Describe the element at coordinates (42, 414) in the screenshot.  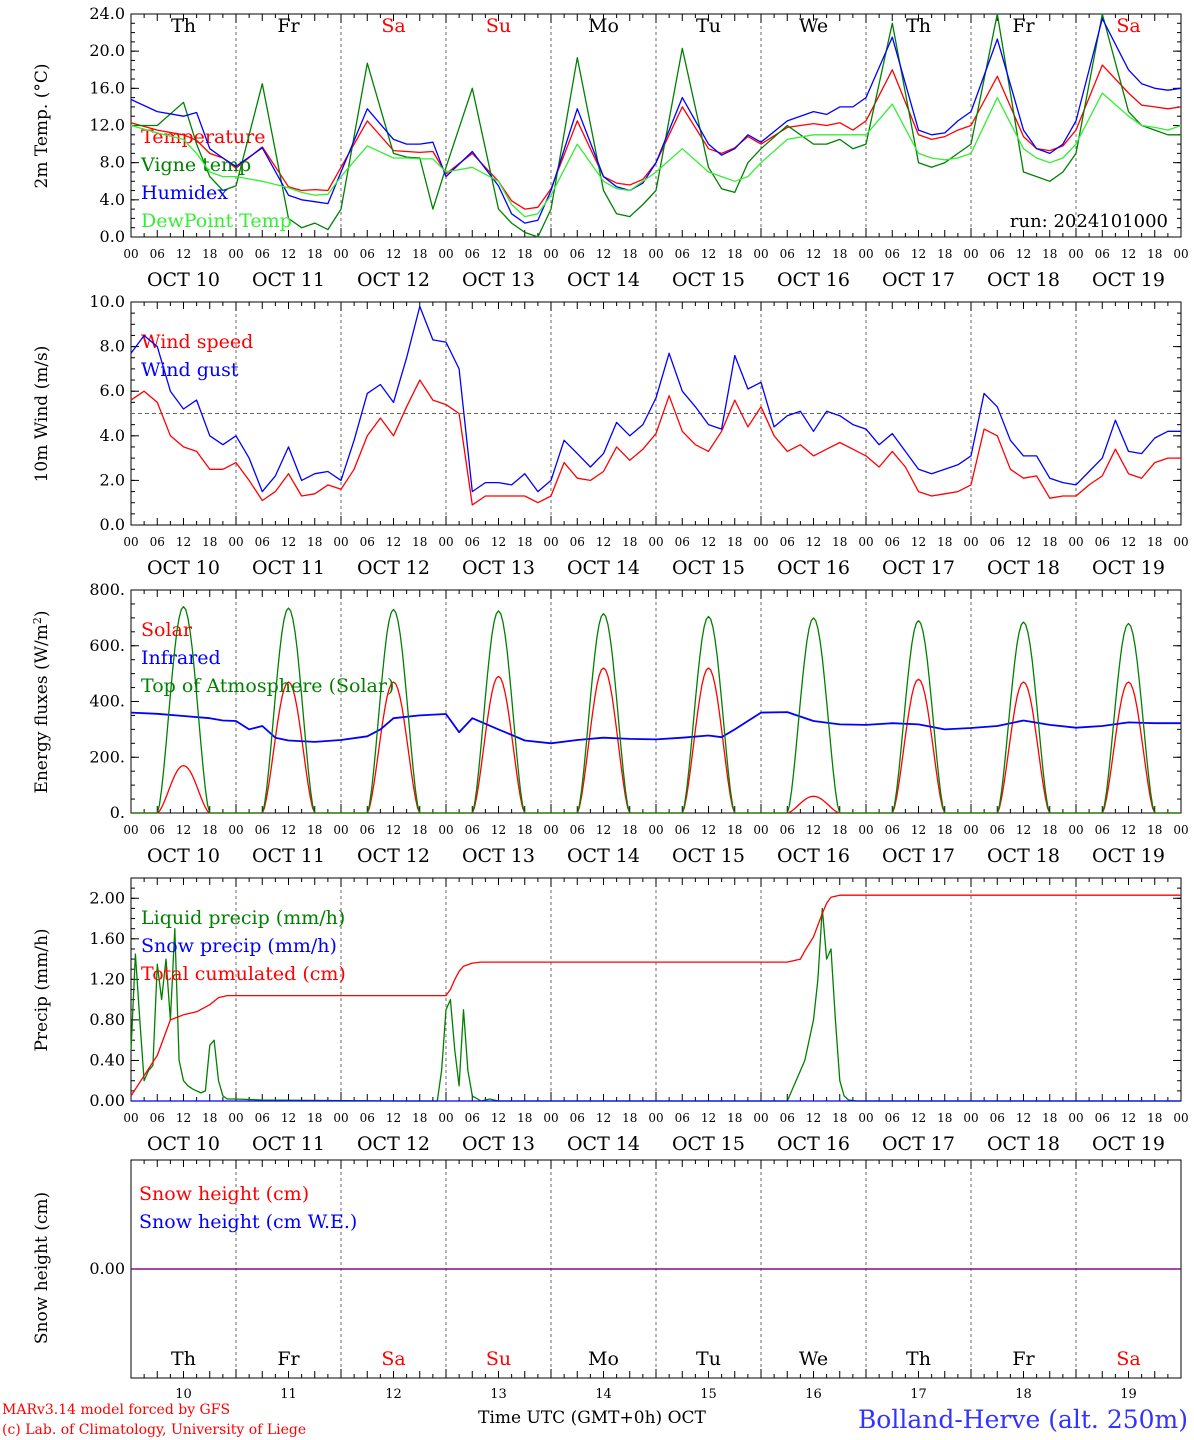
I see `y-axis-label: 10m Wind (m/s)` at that location.